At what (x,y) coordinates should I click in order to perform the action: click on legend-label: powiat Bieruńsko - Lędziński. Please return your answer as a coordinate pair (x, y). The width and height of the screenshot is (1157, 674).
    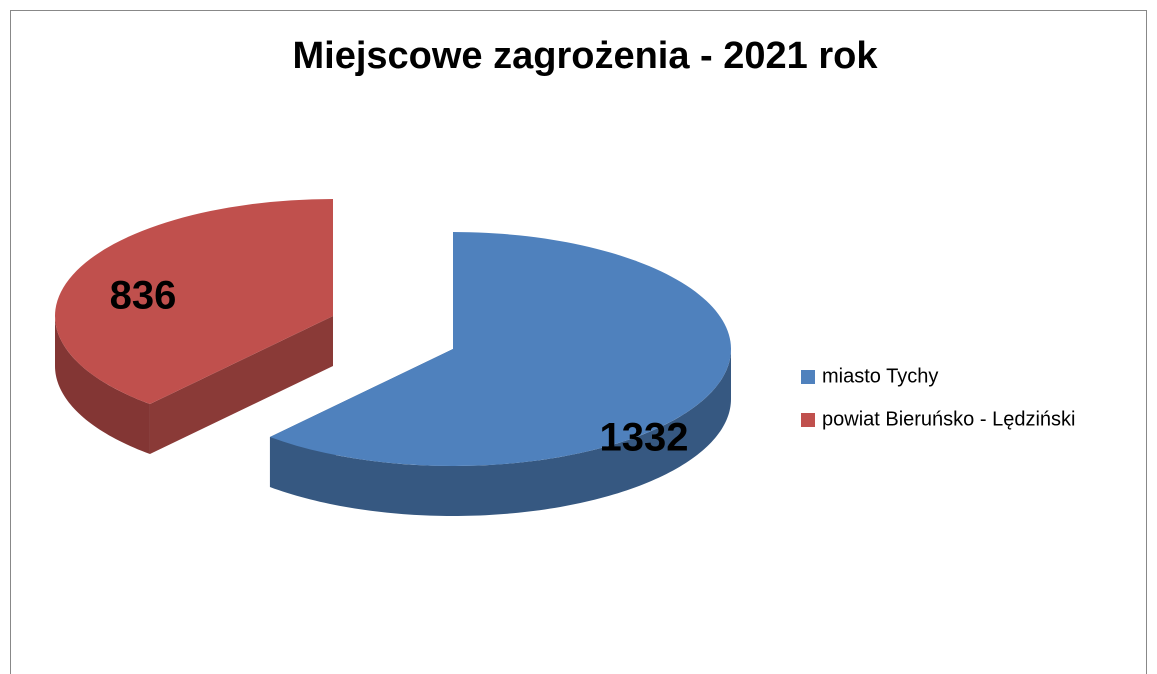
    Looking at the image, I should click on (948, 419).